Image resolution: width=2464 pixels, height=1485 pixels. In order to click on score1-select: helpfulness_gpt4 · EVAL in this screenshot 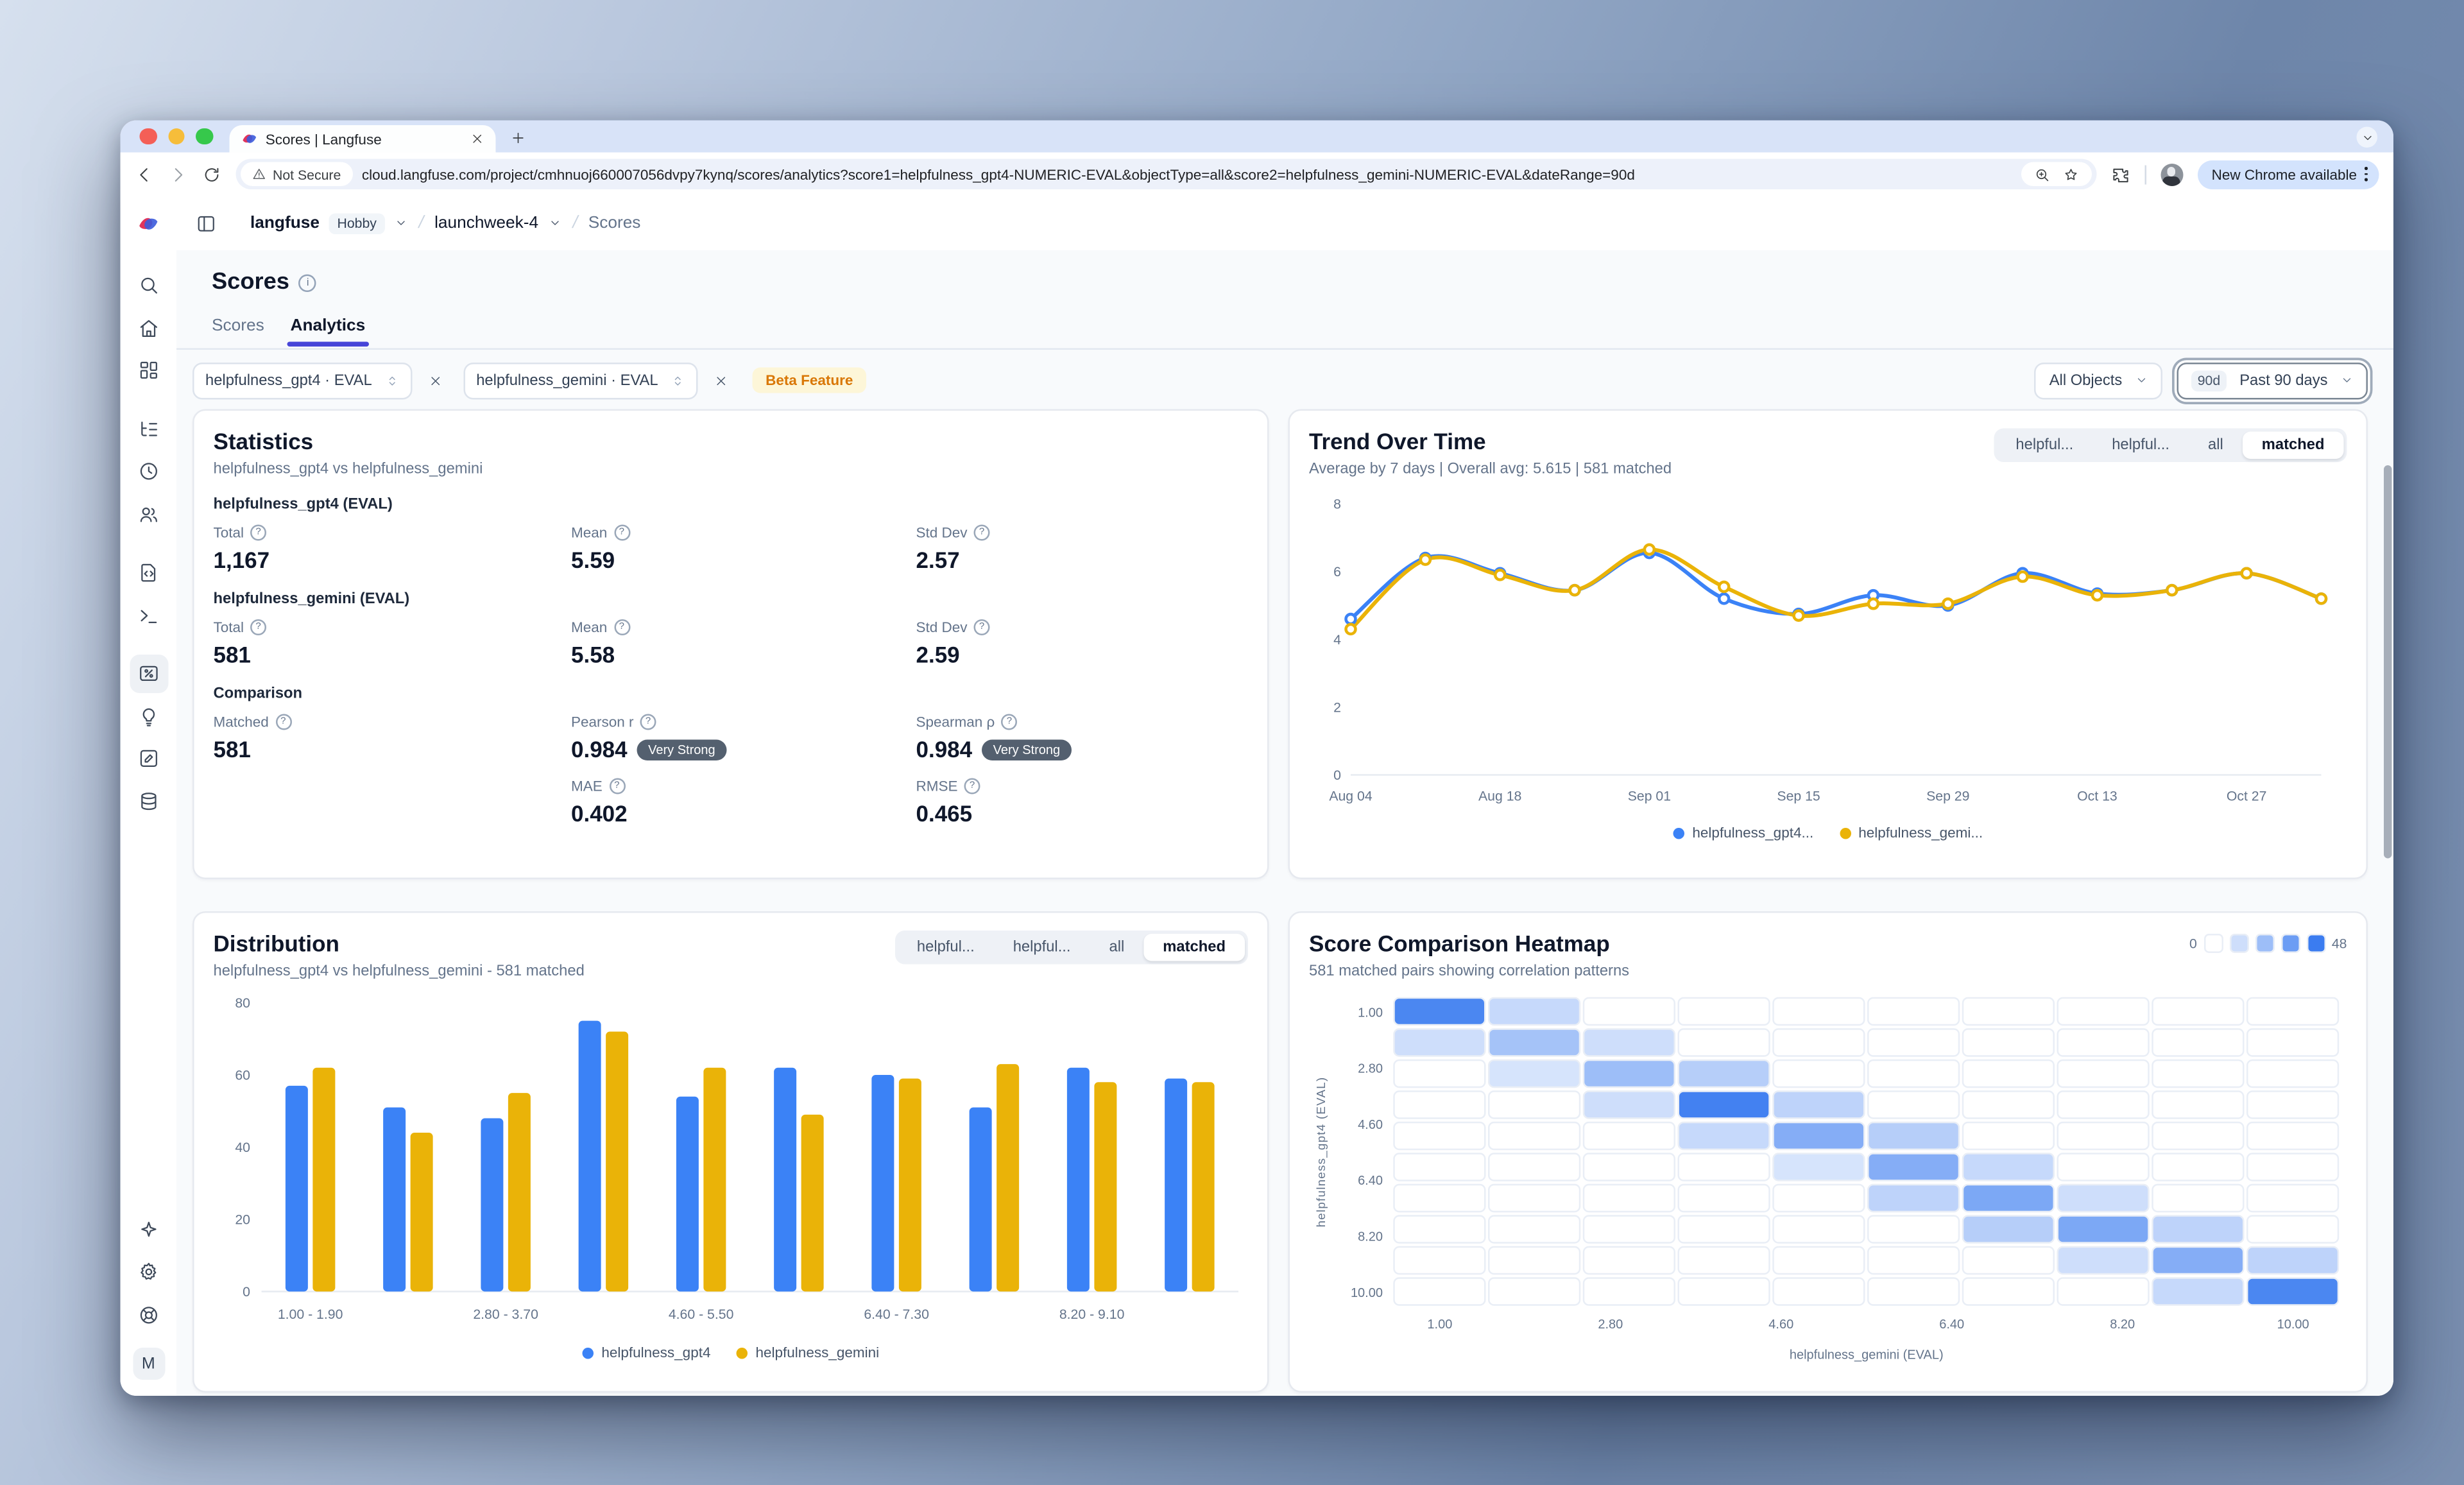, I will do `click(303, 380)`.